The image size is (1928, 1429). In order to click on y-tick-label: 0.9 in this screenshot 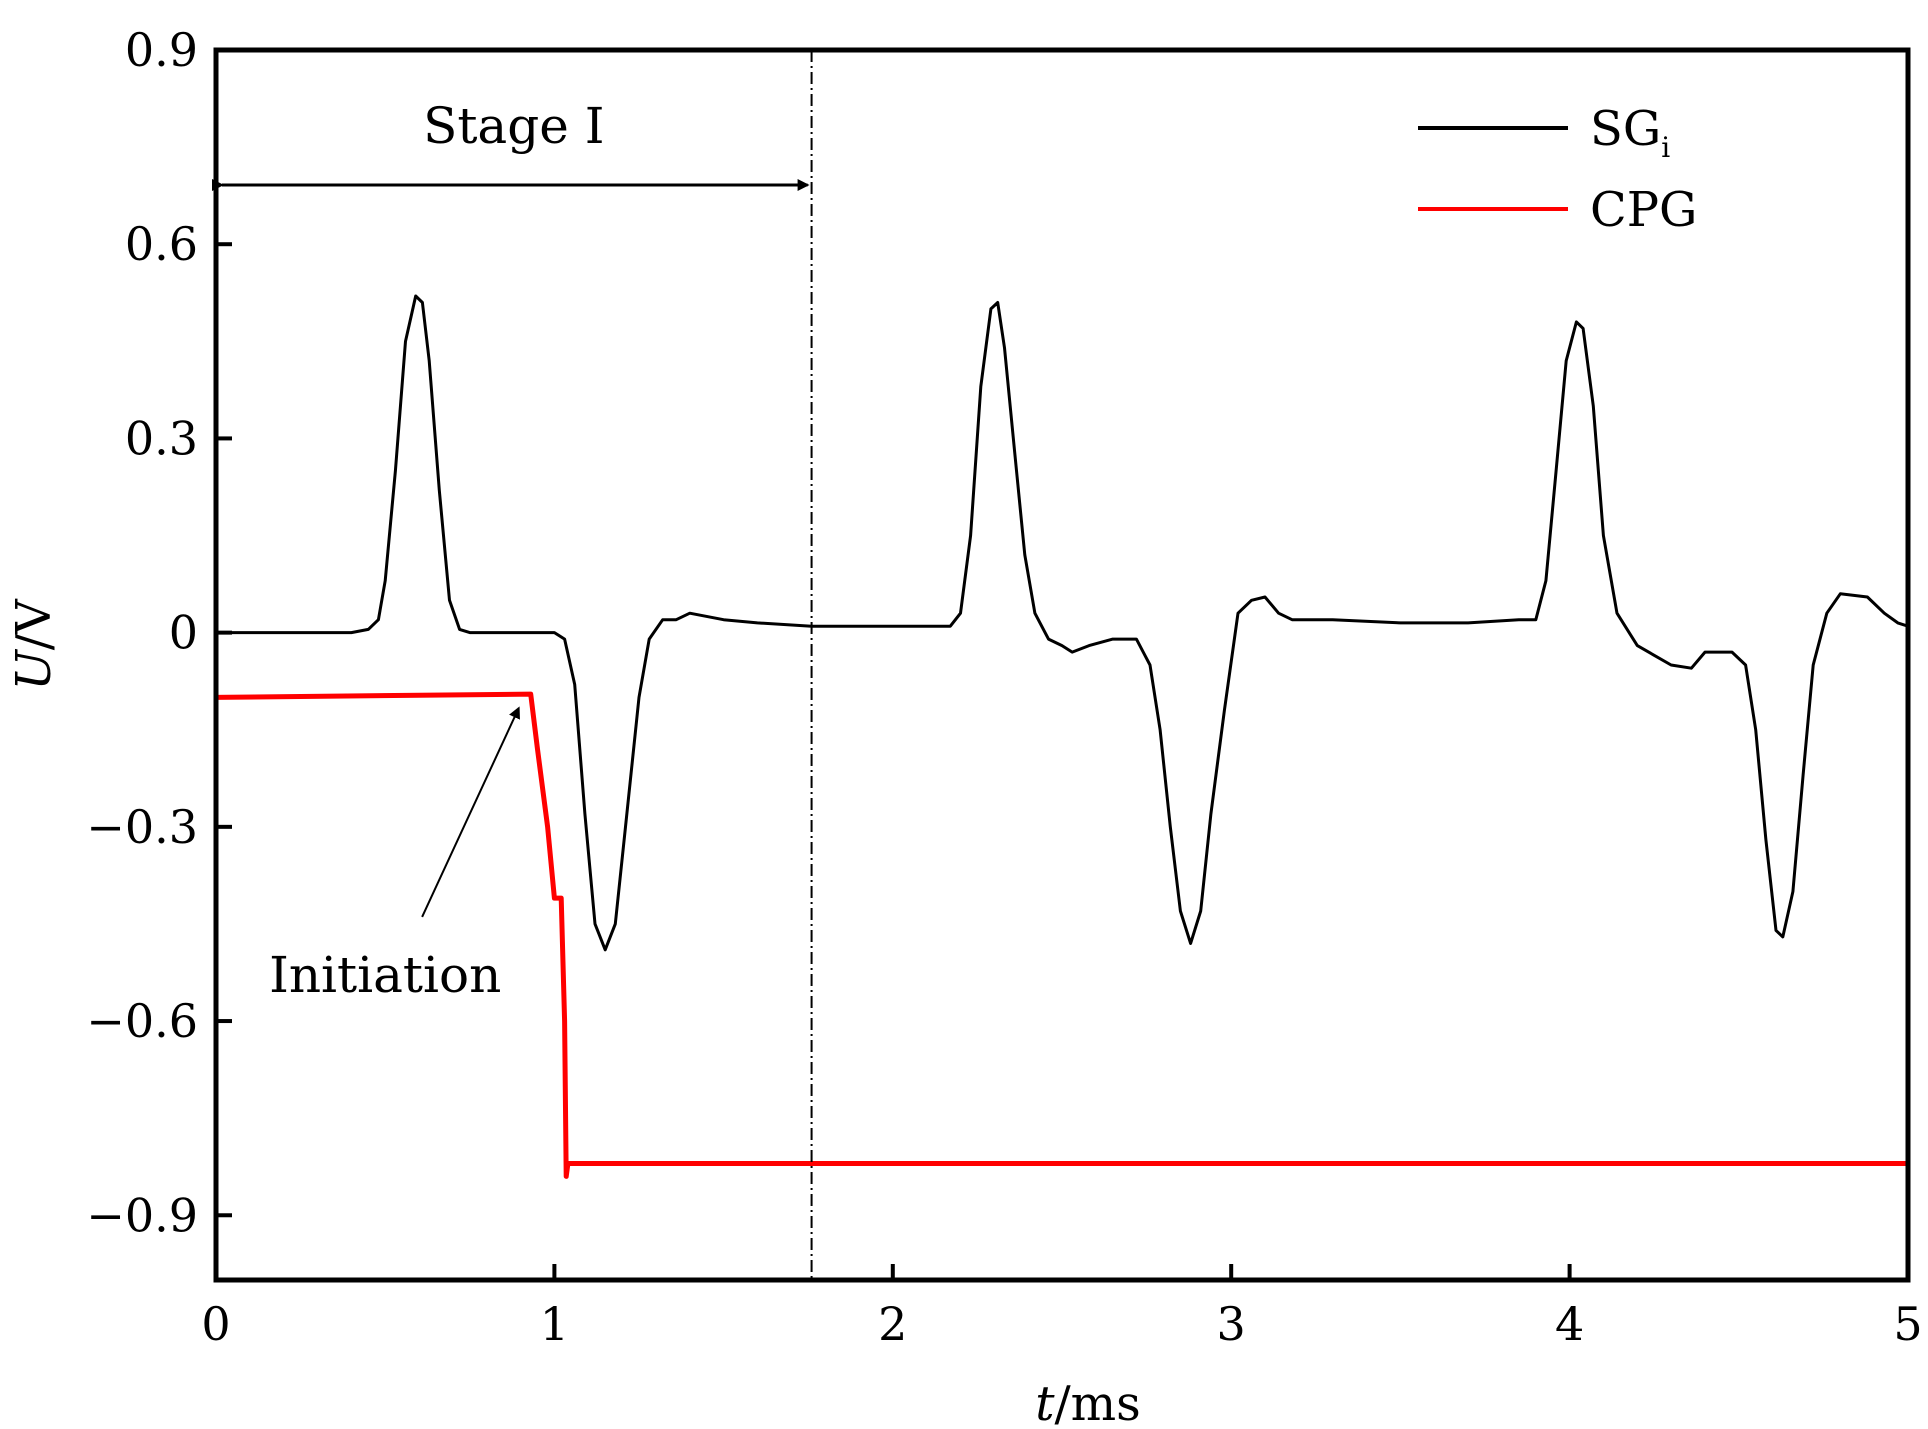, I will do `click(161, 50)`.